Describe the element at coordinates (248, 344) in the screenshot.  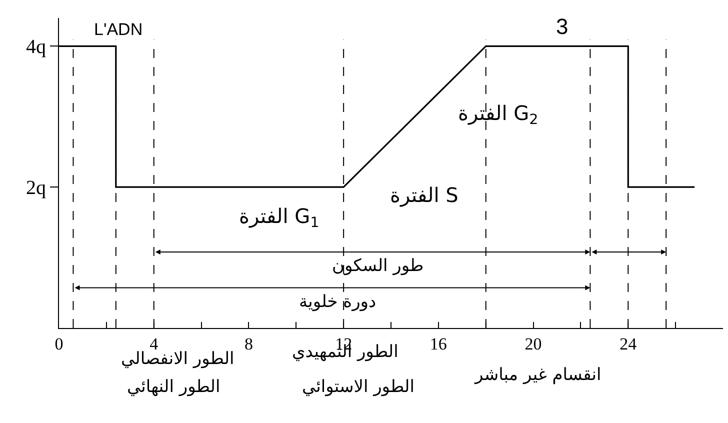
I see `x-tick-label: 8` at that location.